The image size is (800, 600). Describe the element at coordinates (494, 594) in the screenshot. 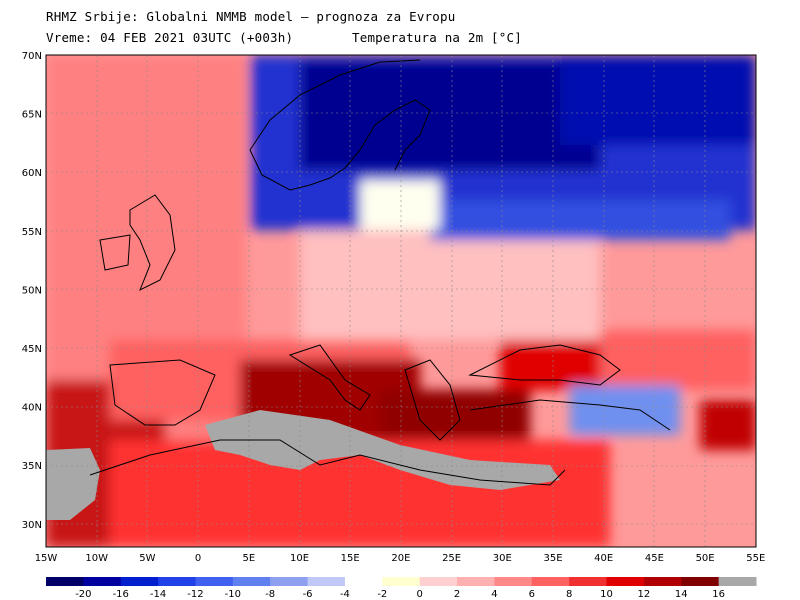

I see `colorbar-label: 4` at that location.